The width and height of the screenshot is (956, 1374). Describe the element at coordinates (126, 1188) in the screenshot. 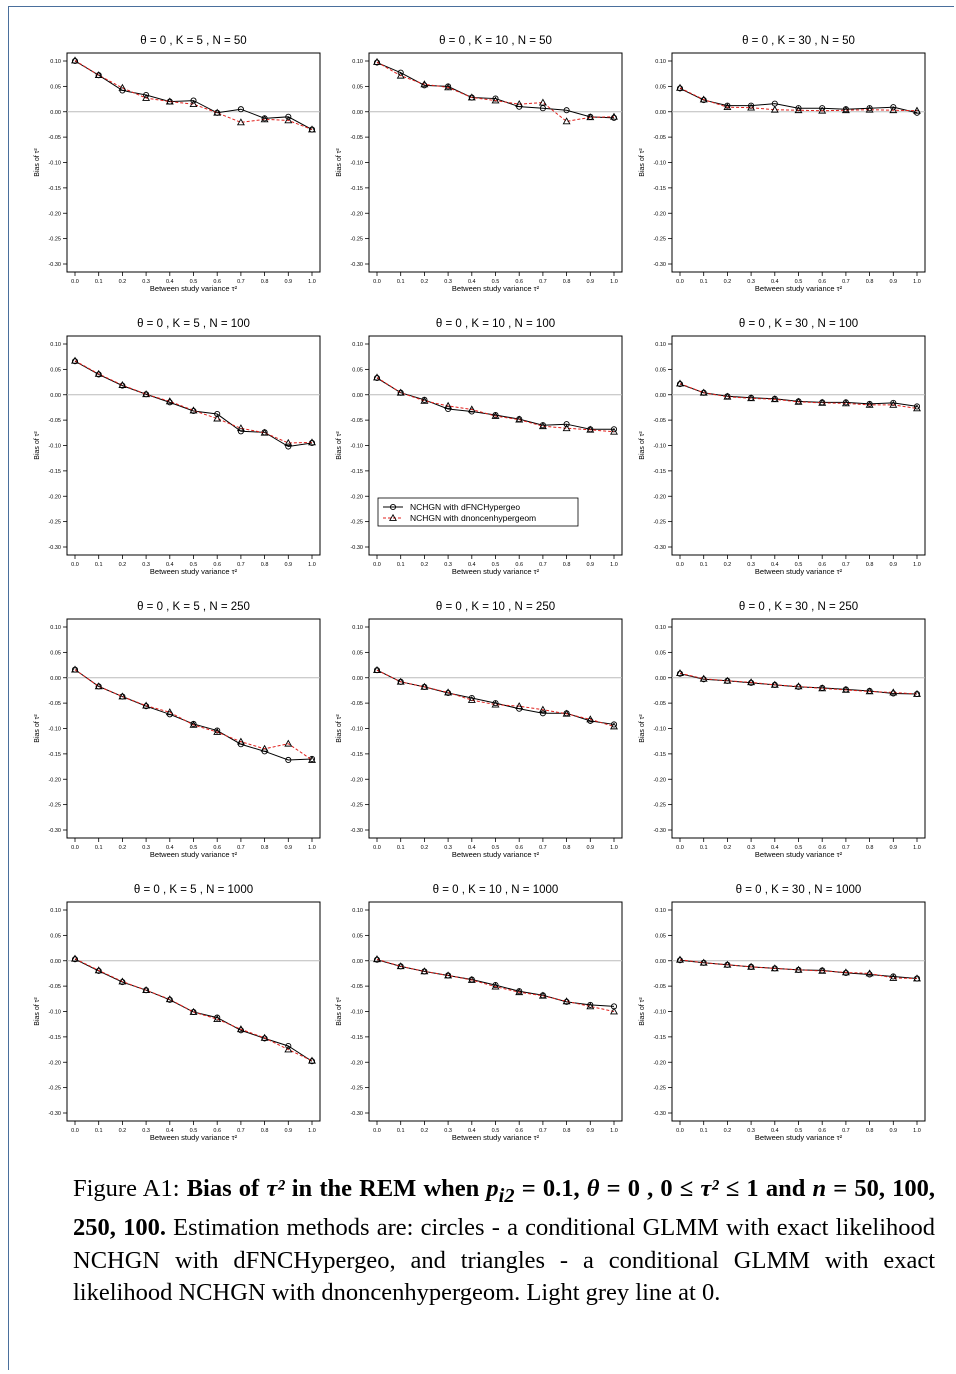

I see `caption-label: Figure A1:` at that location.